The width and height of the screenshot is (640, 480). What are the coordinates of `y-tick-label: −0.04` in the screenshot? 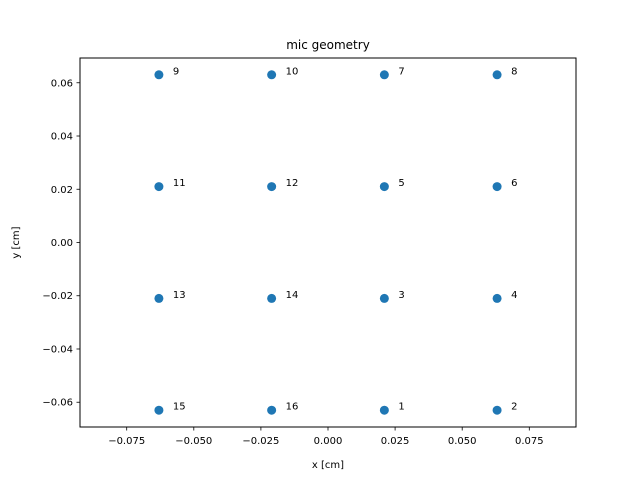 It's located at (57, 349).